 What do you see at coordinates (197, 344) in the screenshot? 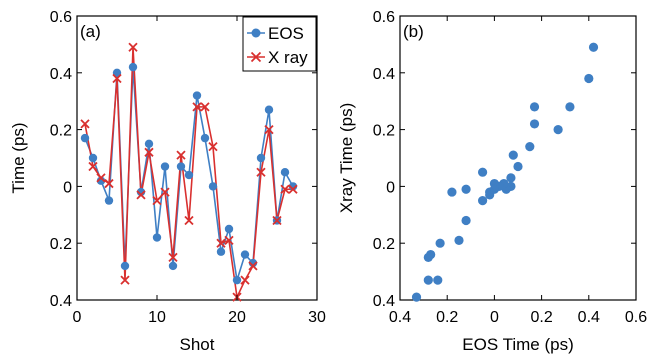
I see `panel-a-x-axis-label: Shot` at bounding box center [197, 344].